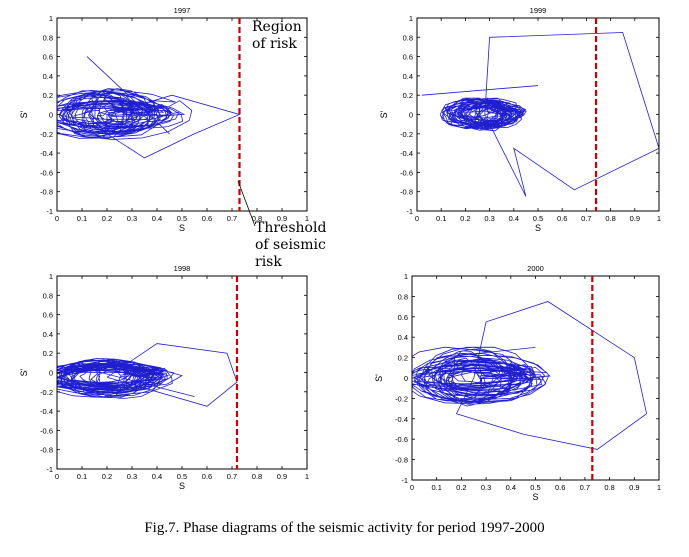 The image size is (689, 557). I want to click on annotation-region: Region of risk, so click(277, 36).